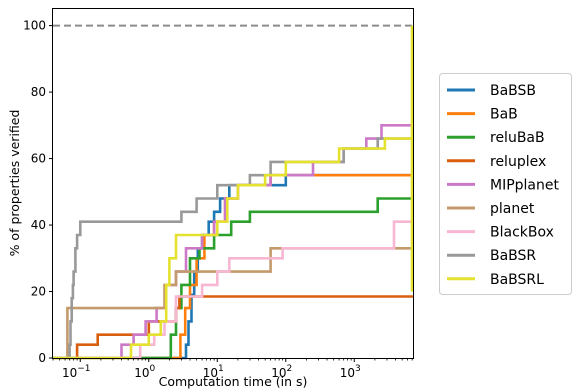 Image resolution: width=574 pixels, height=389 pixels. I want to click on y-tick-label: 0, so click(42, 358).